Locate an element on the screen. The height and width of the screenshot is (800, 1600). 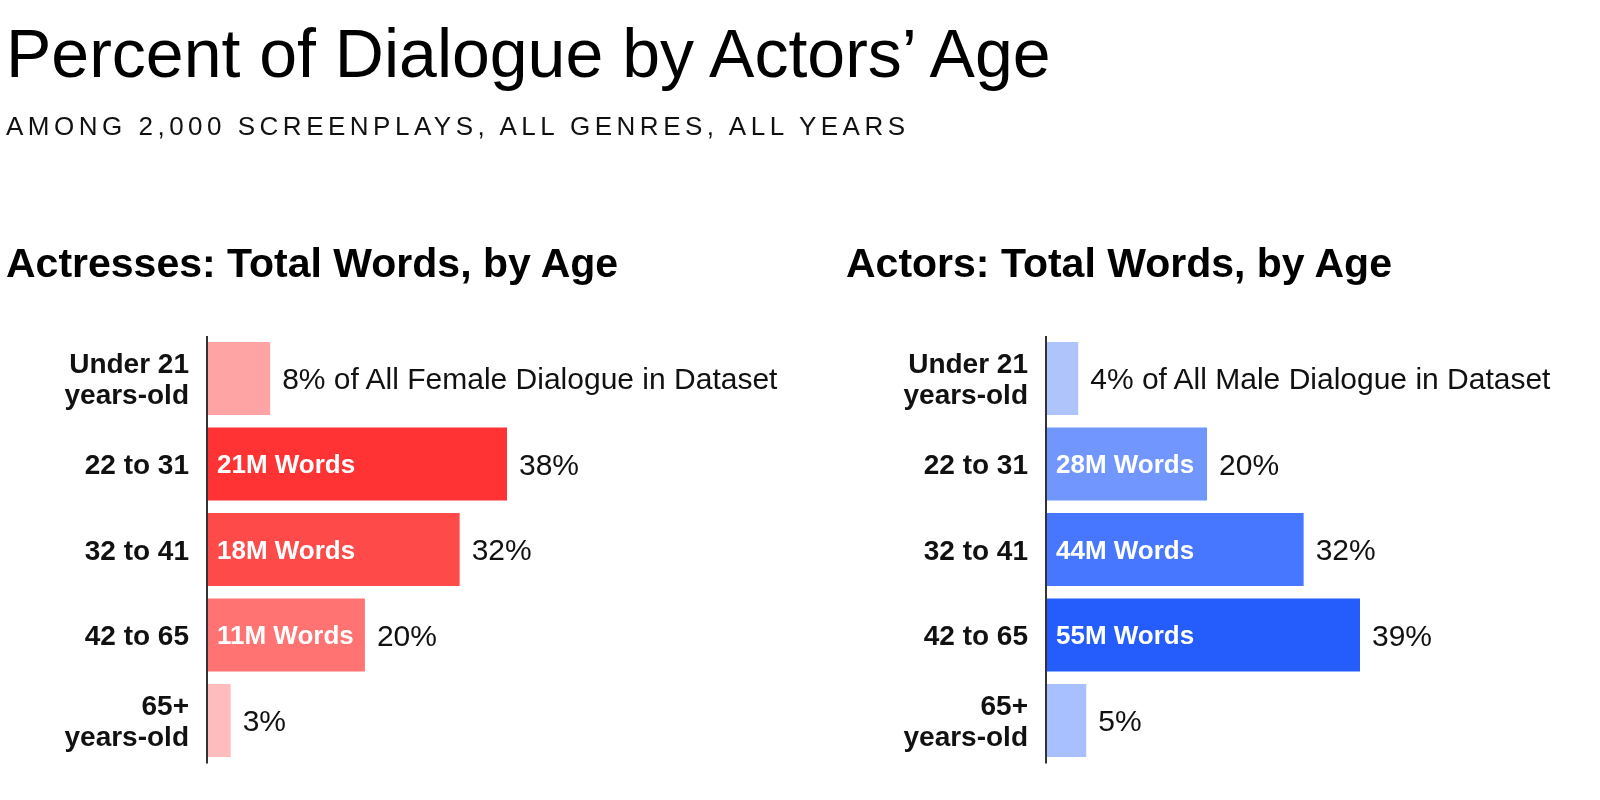
chart-title: Actresses: Total Words, by Age is located at coordinates (312, 263).